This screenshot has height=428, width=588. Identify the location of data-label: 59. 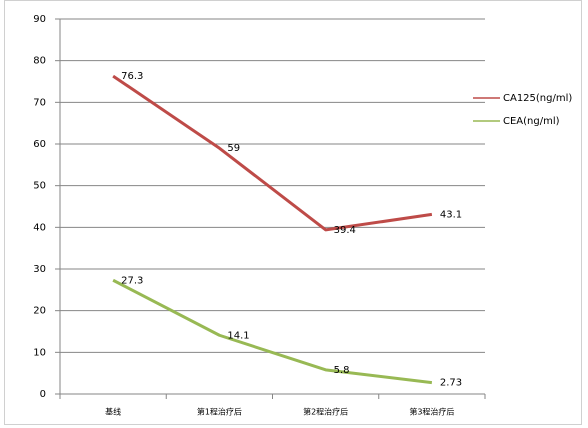
(233, 148).